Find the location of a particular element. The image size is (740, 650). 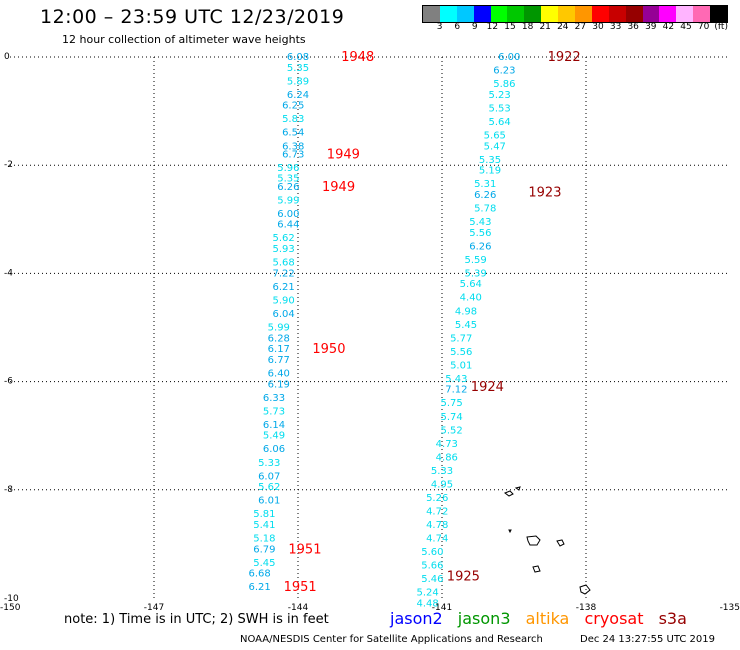

wave-height-value: 5.62 is located at coordinates (269, 487).